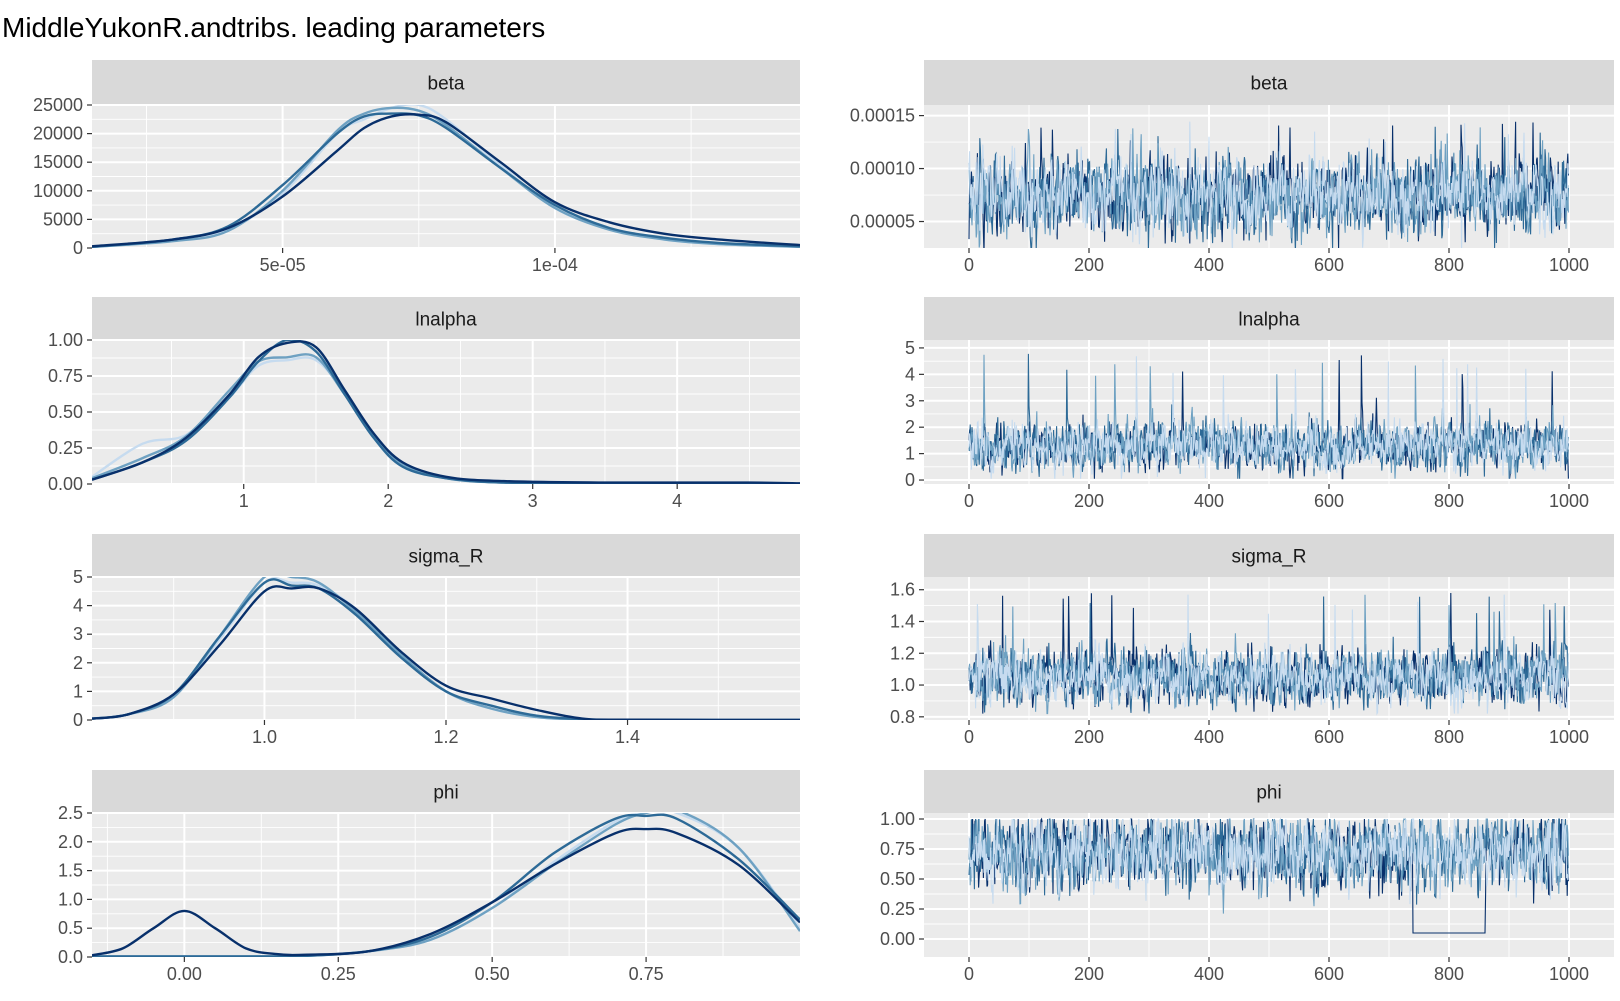 This screenshot has height=1001, width=1620. What do you see at coordinates (677, 501) in the screenshot?
I see `x-tick-label: 4` at bounding box center [677, 501].